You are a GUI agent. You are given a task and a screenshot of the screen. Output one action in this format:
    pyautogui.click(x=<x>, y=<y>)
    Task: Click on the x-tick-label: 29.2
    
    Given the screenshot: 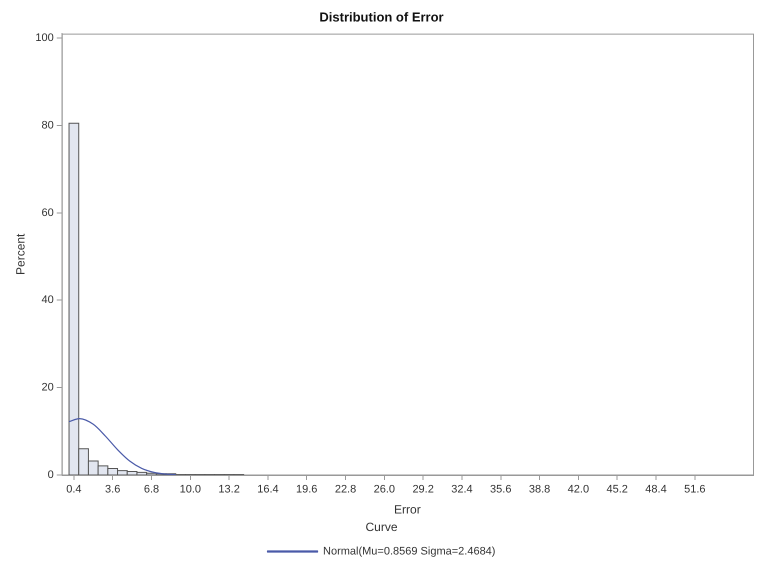 What is the action you would take?
    pyautogui.click(x=423, y=490)
    